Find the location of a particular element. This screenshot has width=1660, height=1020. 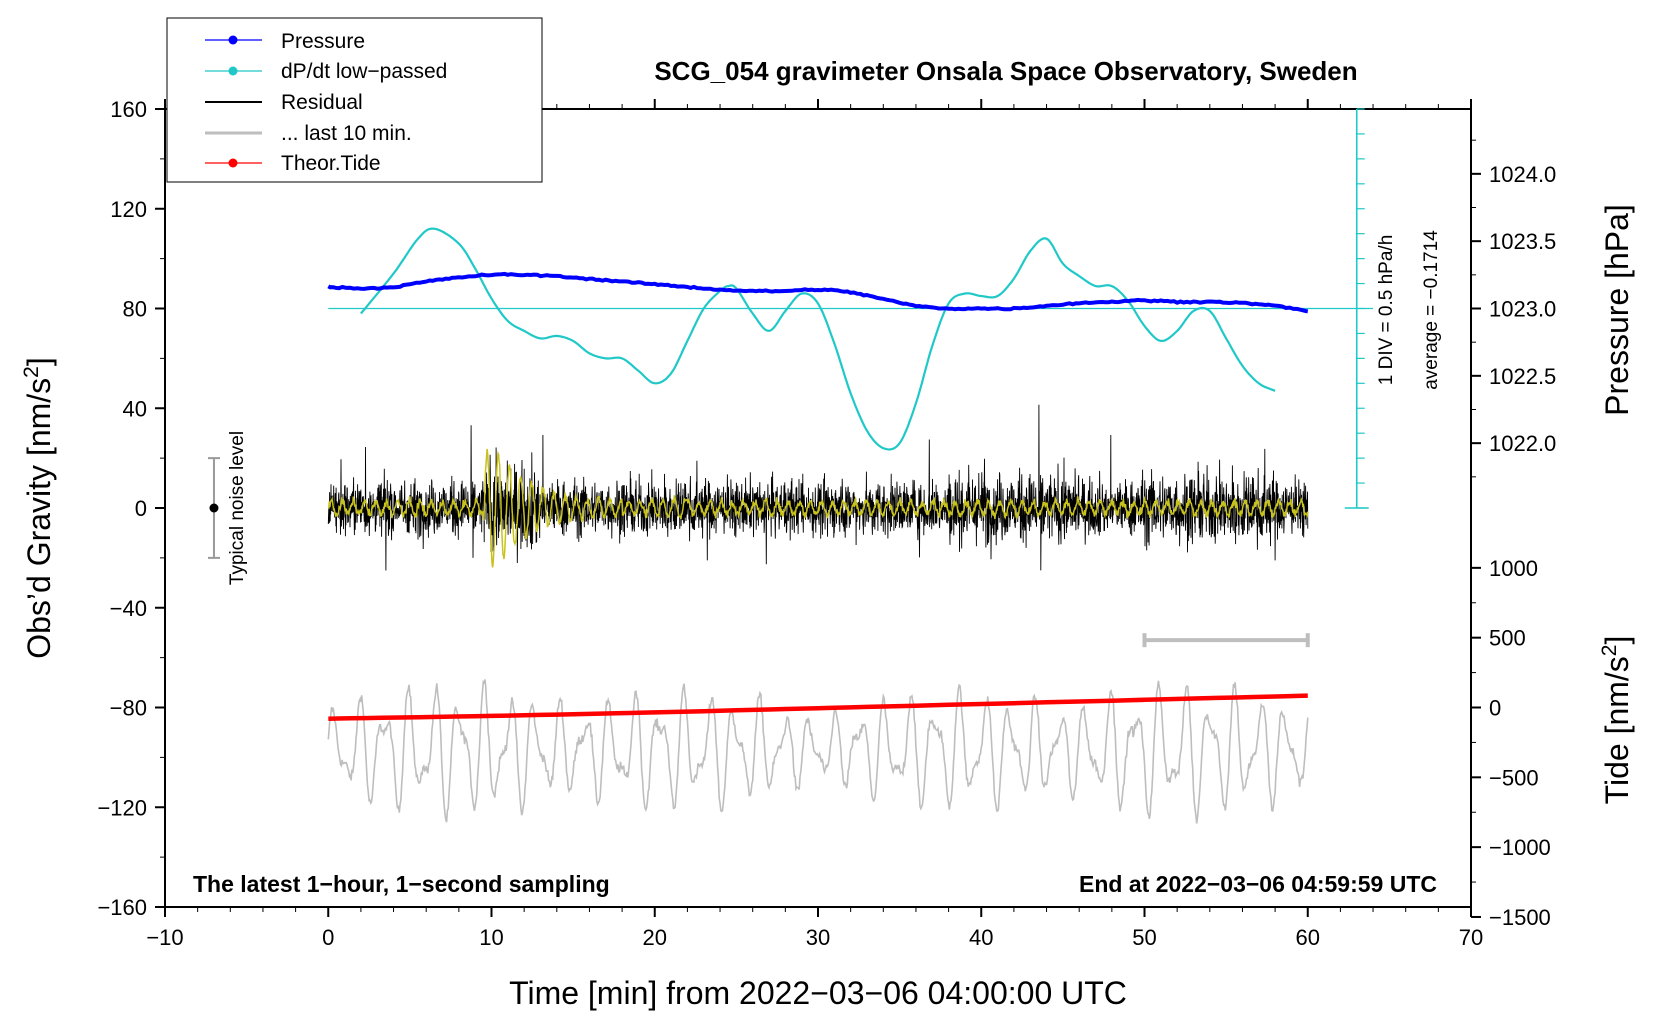

legend-swatches is located at coordinates (233, 101).